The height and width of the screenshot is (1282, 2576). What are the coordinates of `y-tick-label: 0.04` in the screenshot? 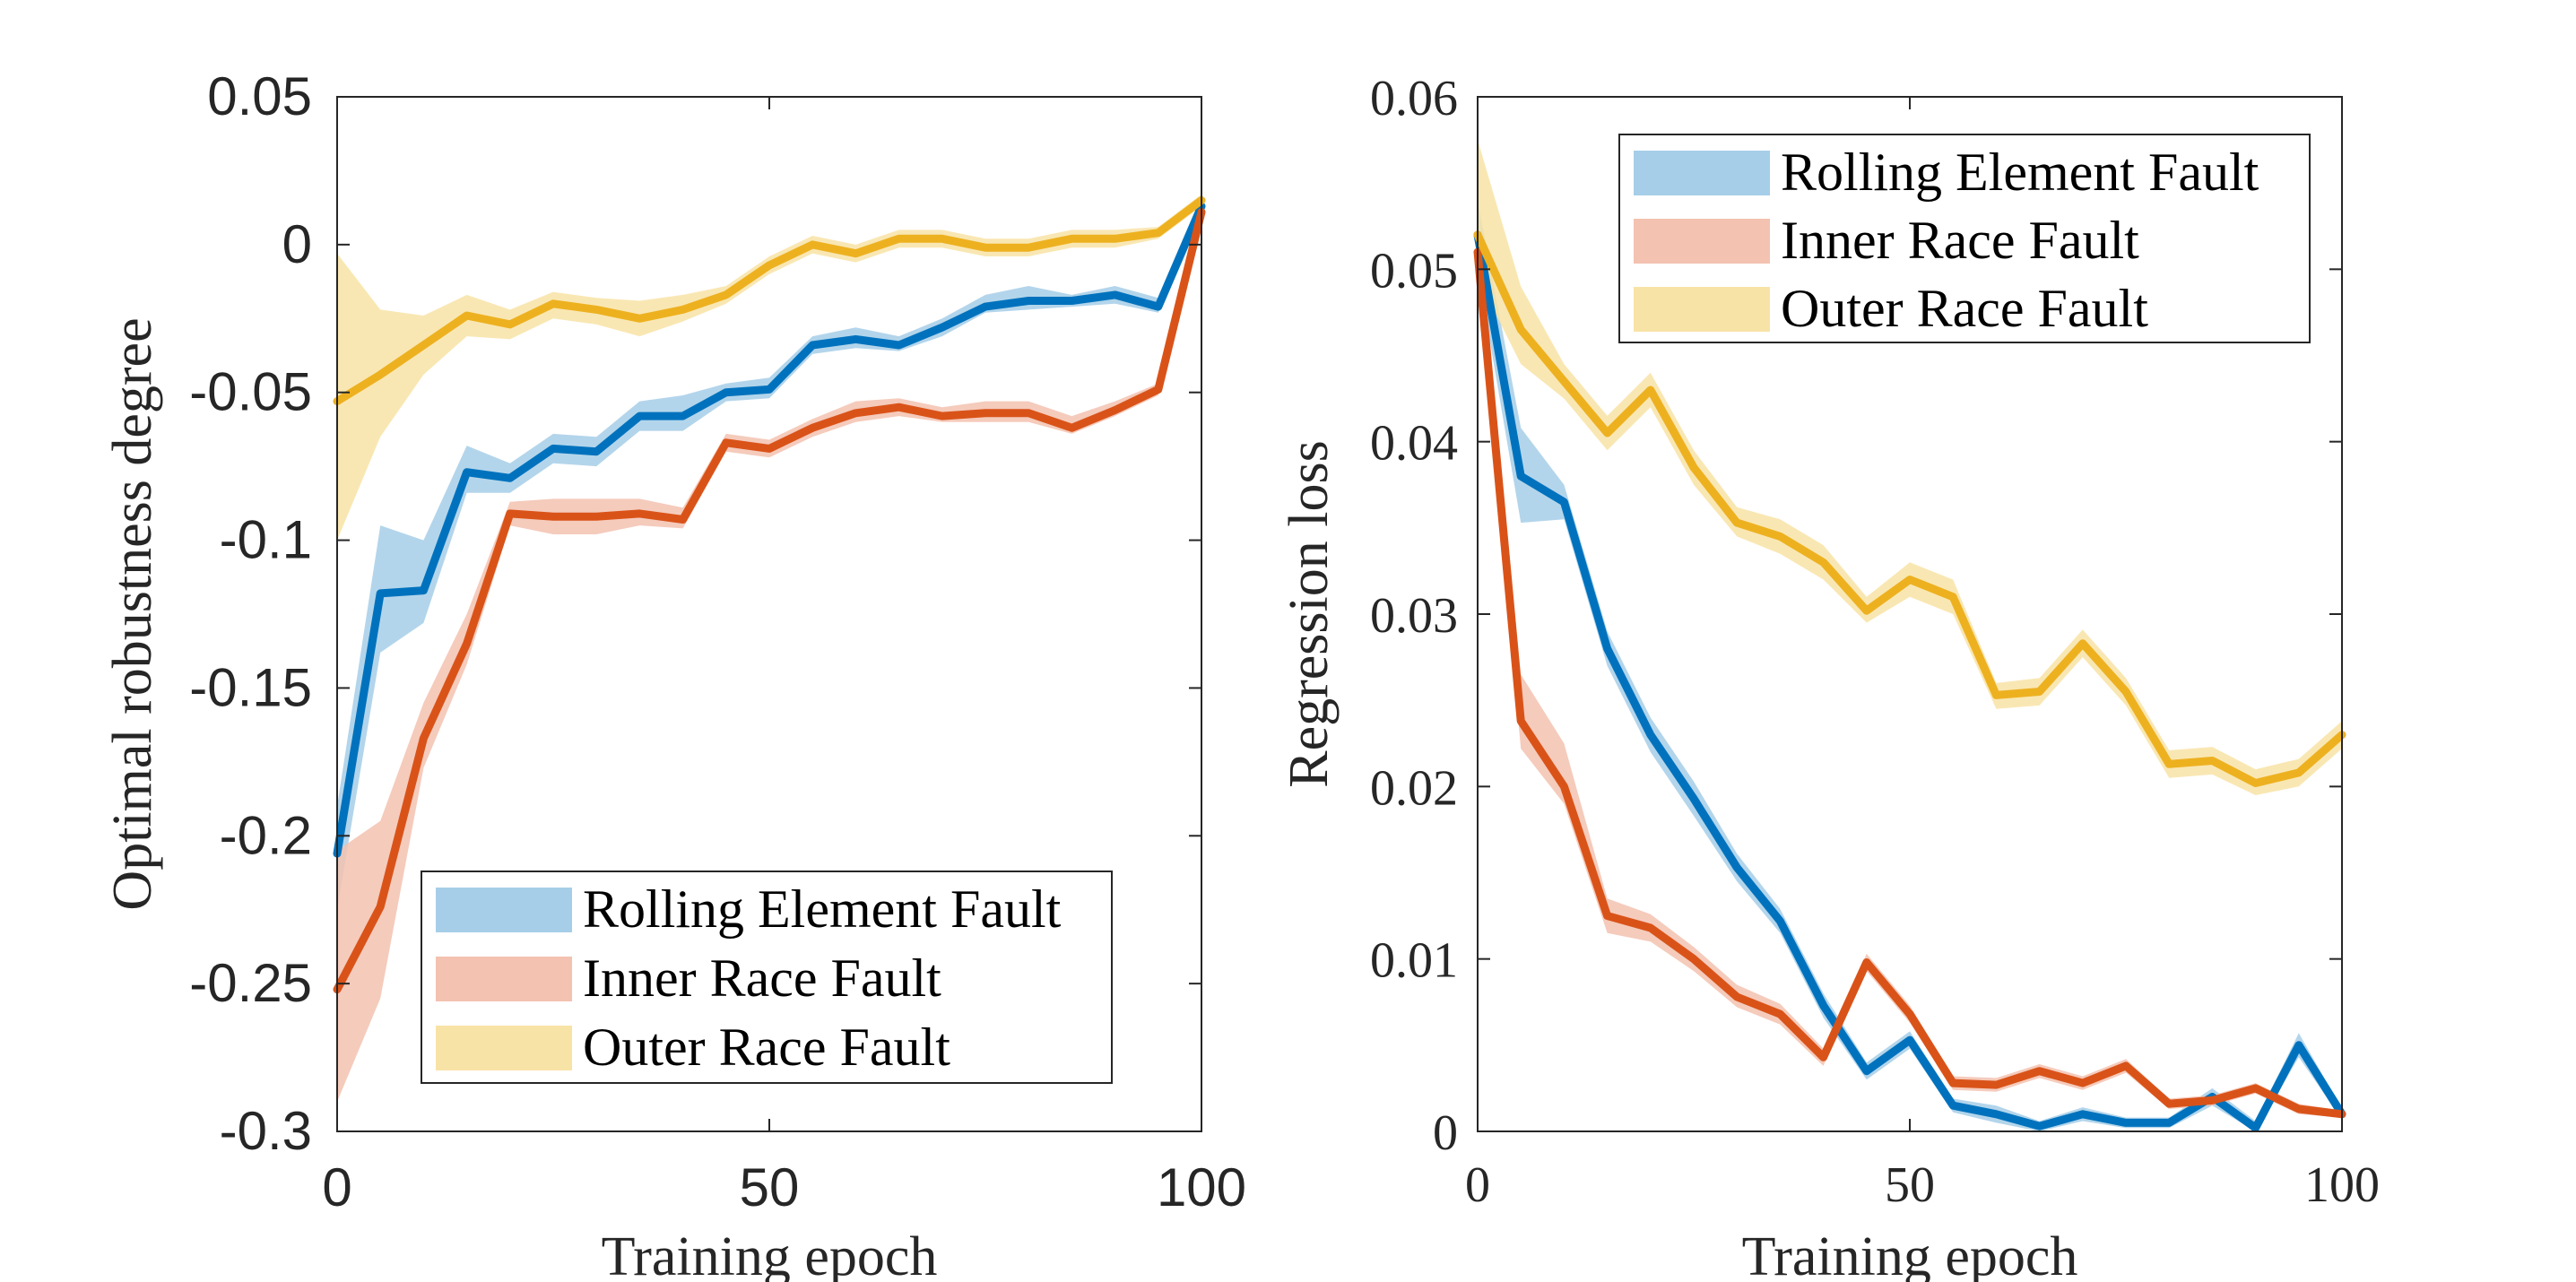 It's located at (1414, 444).